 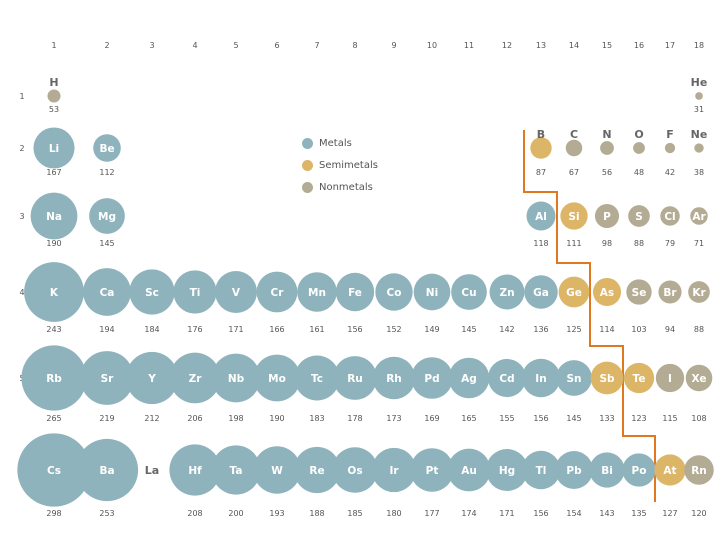 What do you see at coordinates (574, 148) in the screenshot?
I see `element-bubble-C` at bounding box center [574, 148].